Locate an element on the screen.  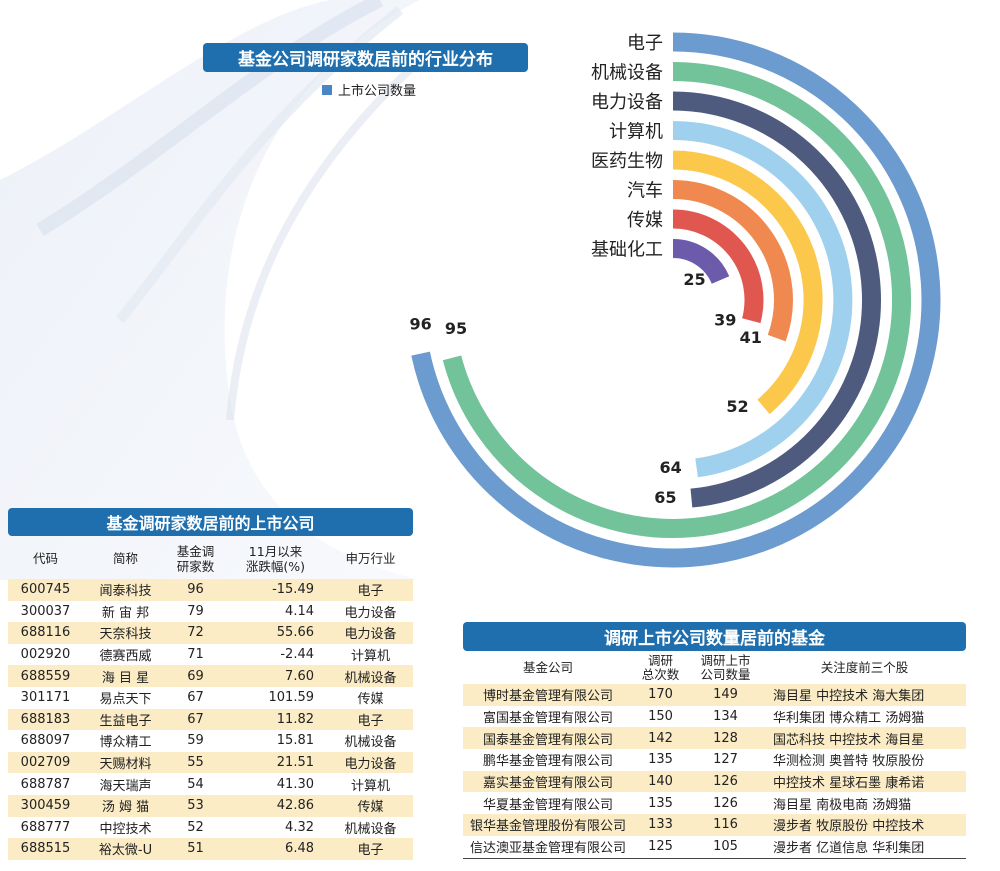
fund-row-cell: 140 is located at coordinates (660, 781).